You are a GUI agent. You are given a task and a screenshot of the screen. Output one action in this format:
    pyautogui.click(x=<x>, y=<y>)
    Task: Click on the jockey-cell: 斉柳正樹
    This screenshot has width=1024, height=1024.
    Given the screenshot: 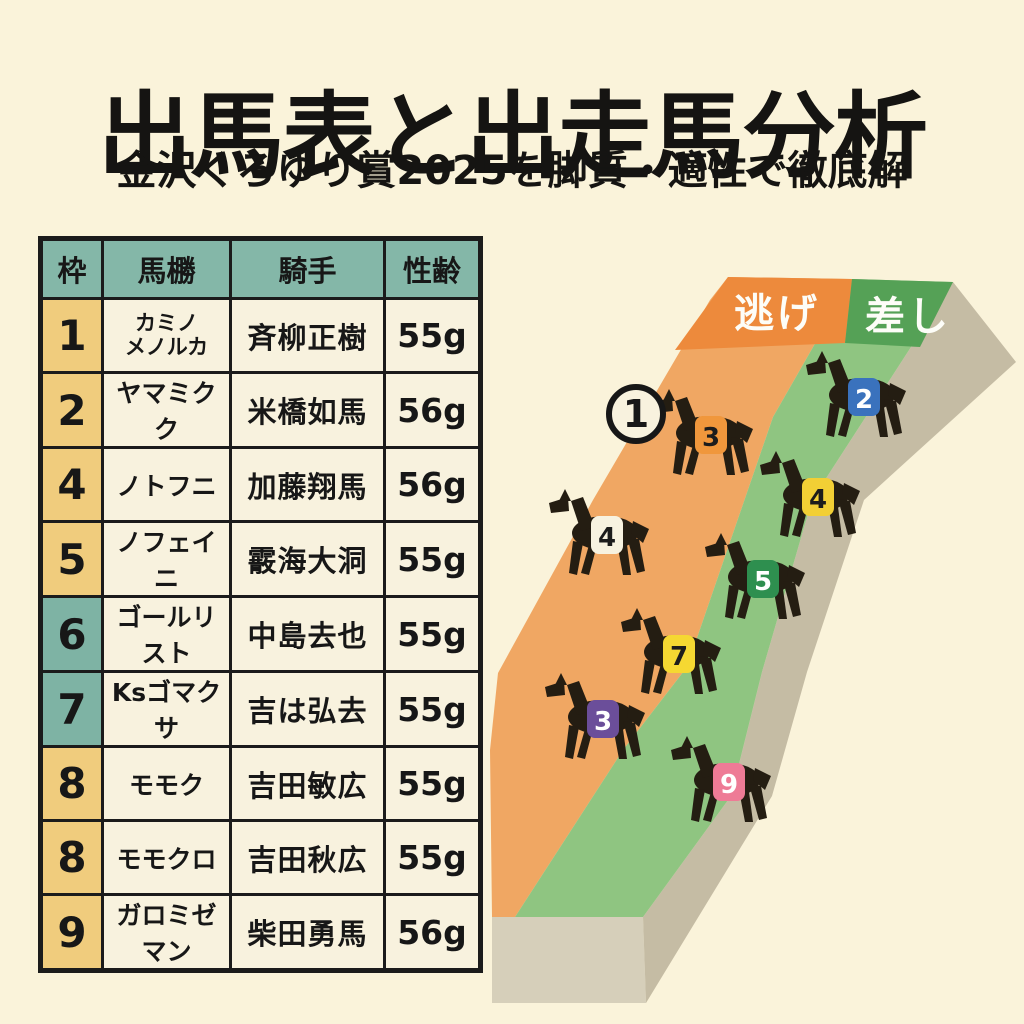 What is the action you would take?
    pyautogui.click(x=307, y=335)
    